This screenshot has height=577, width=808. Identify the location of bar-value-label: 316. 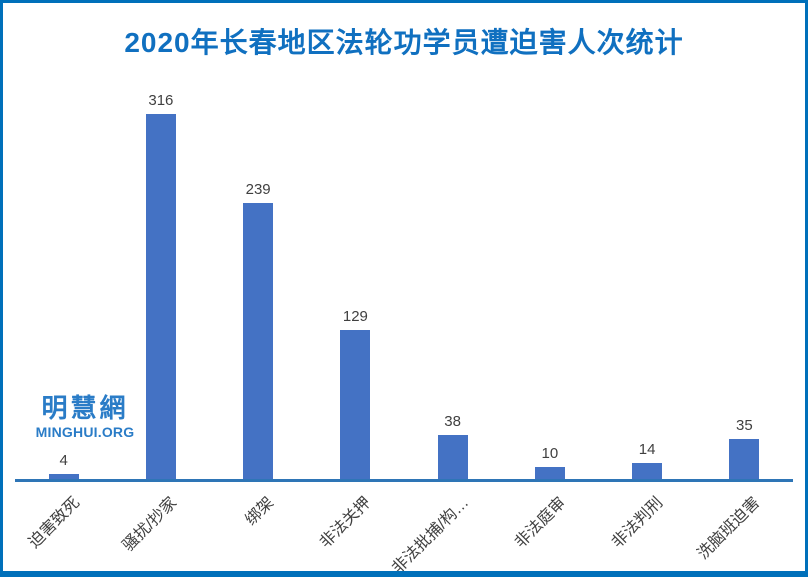
(161, 100).